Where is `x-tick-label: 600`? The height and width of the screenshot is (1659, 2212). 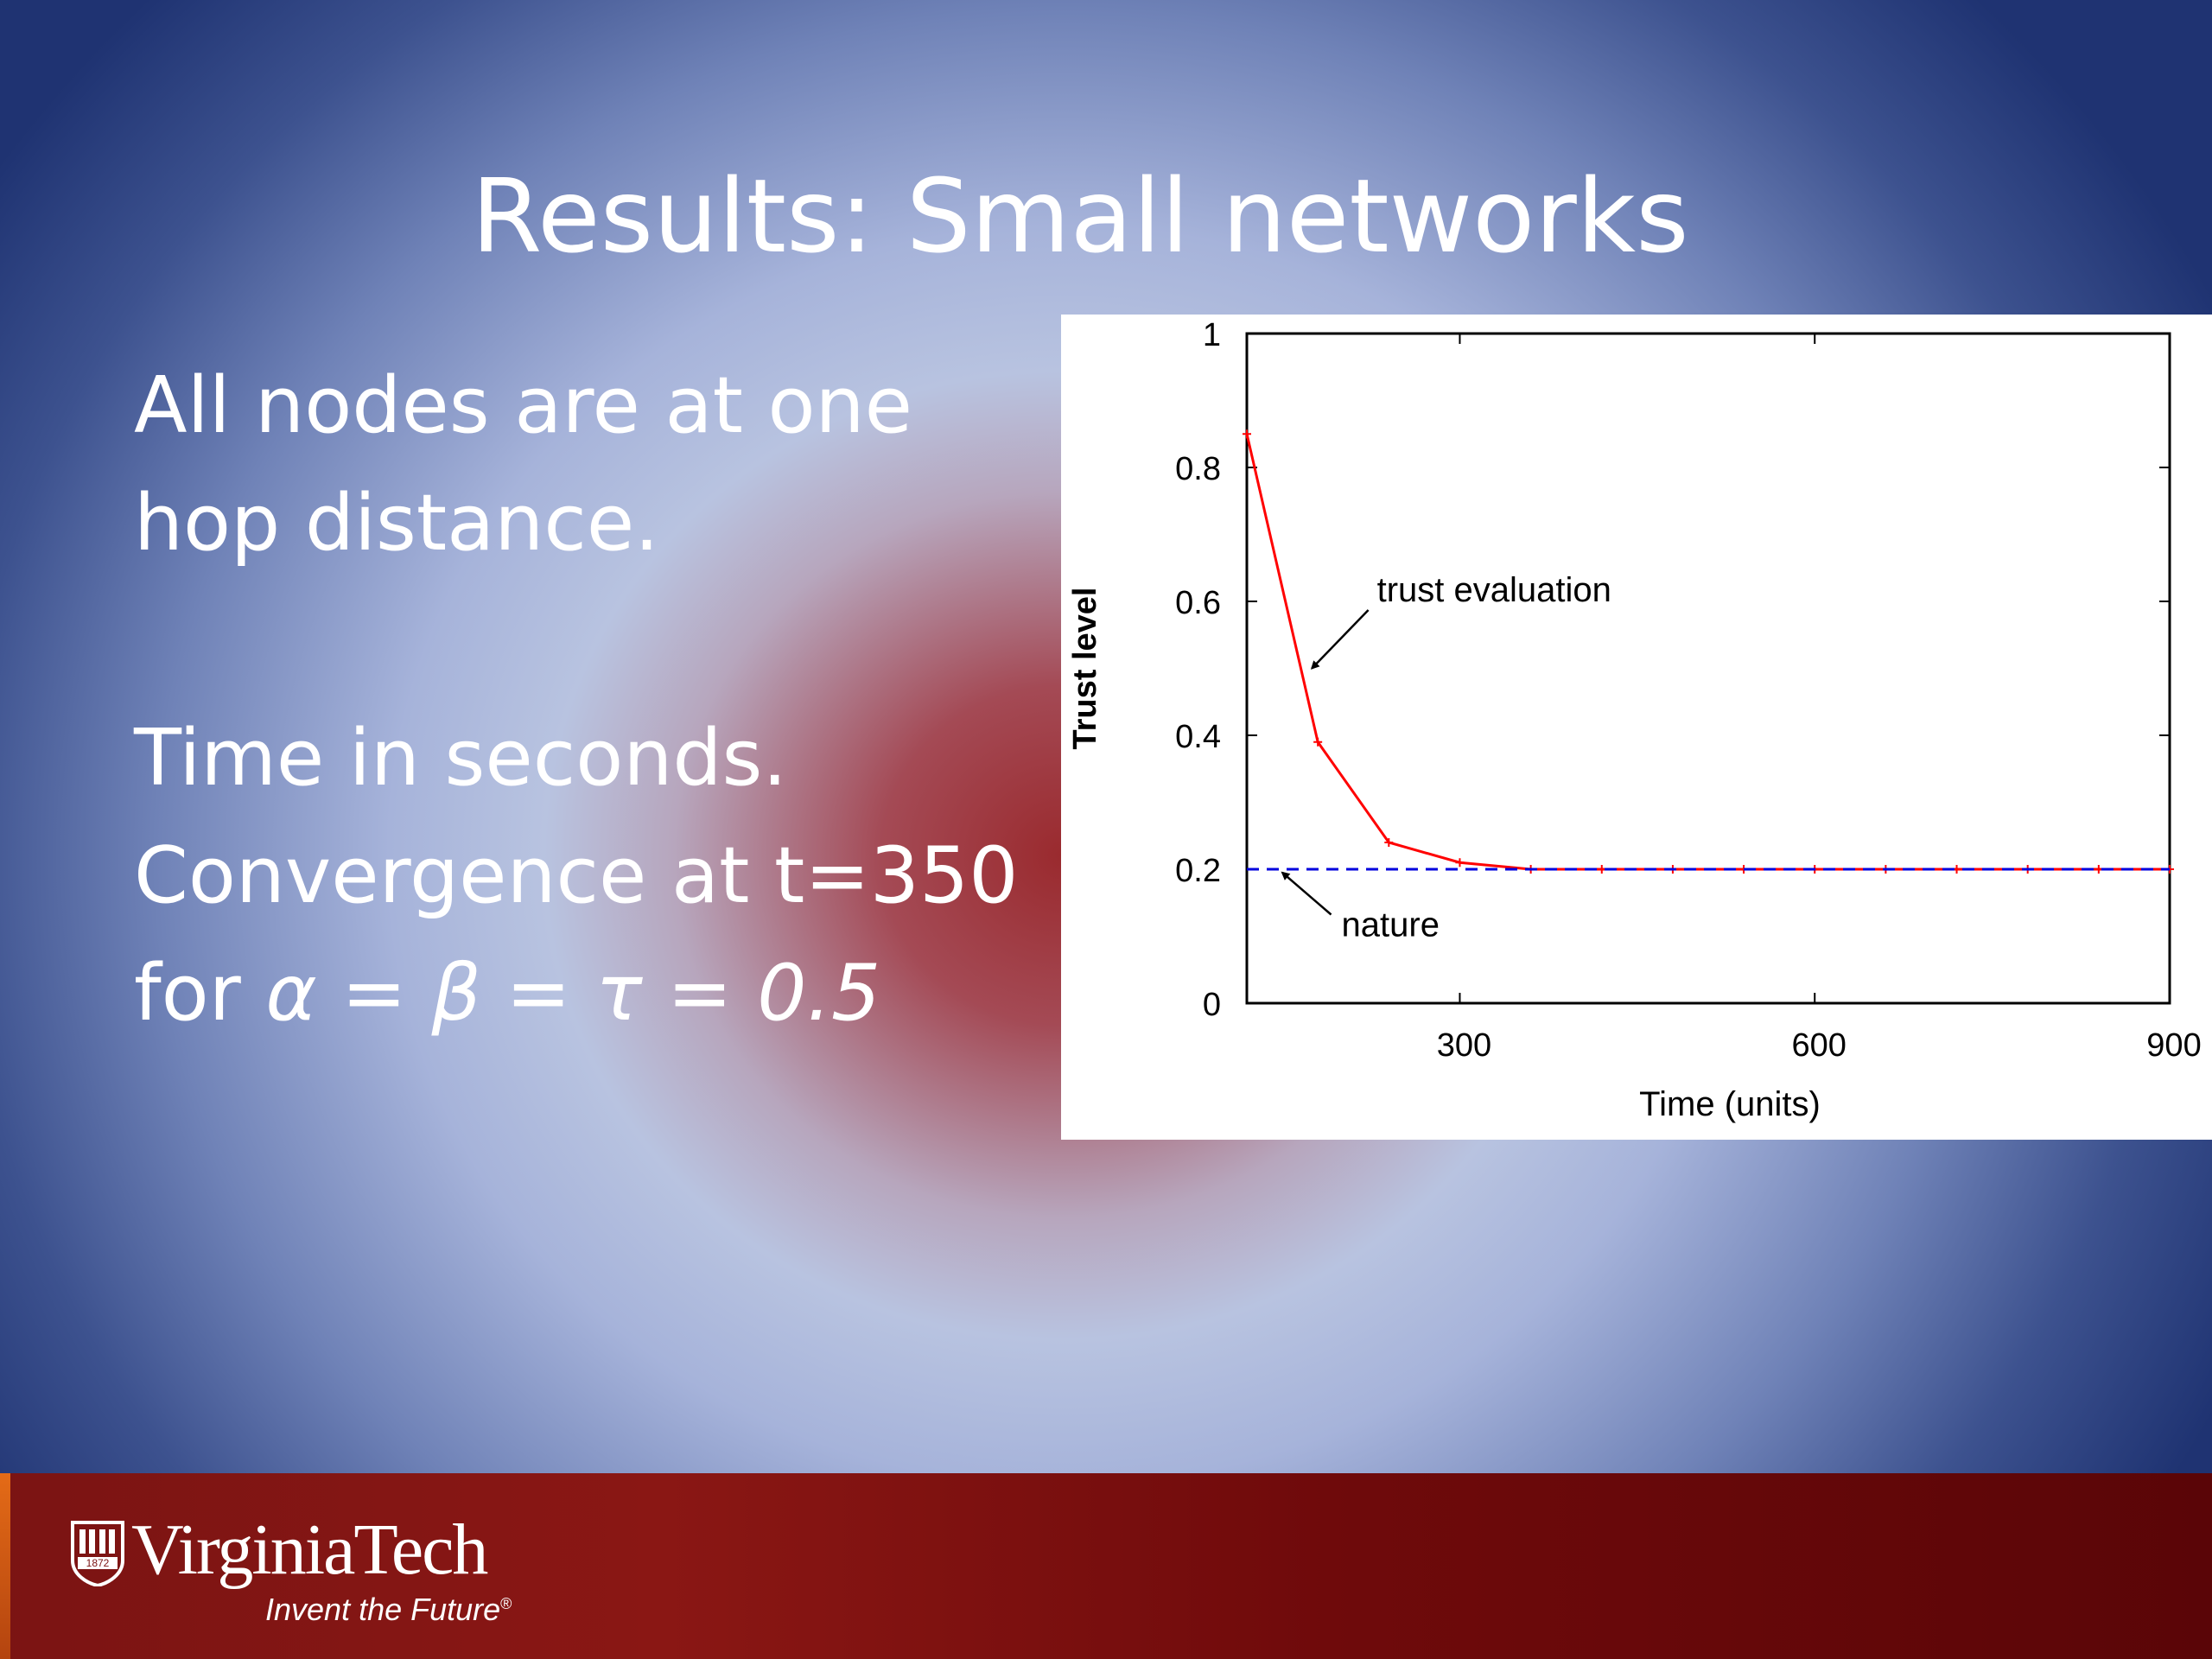
x-tick-label: 600 is located at coordinates (1819, 1045).